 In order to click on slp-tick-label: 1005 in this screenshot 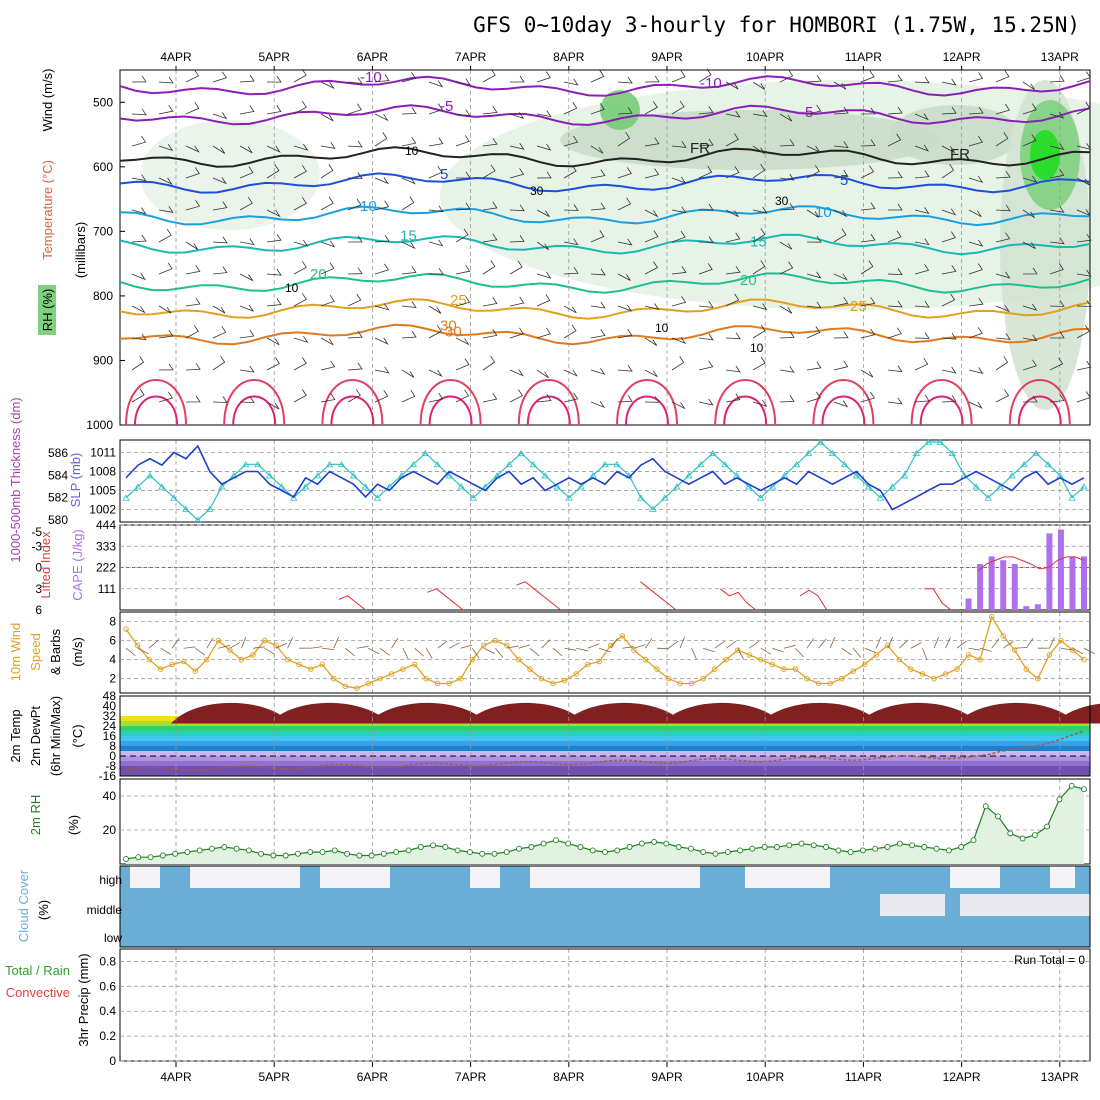, I will do `click(102, 491)`.